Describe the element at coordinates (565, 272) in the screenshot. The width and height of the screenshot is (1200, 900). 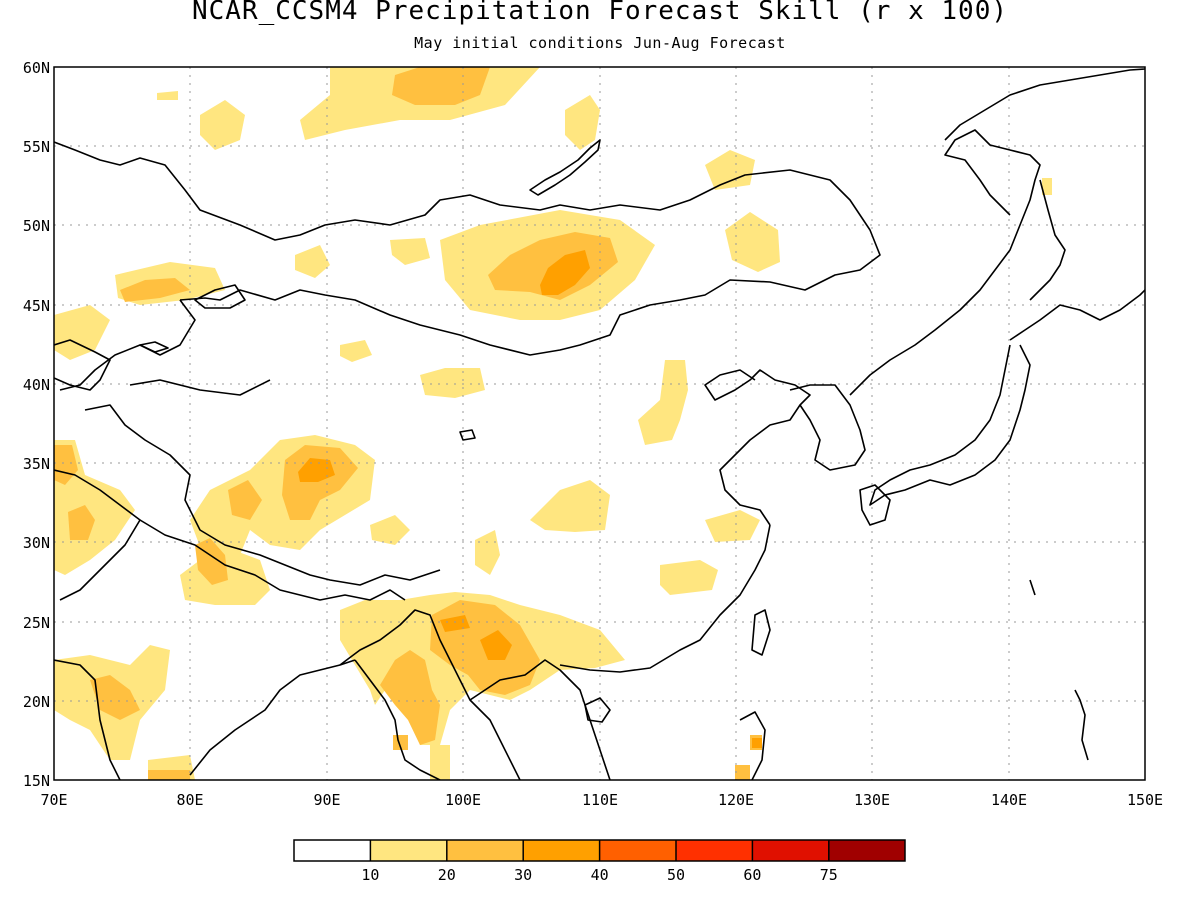
I see `skill-area-mongolia-peak` at that location.